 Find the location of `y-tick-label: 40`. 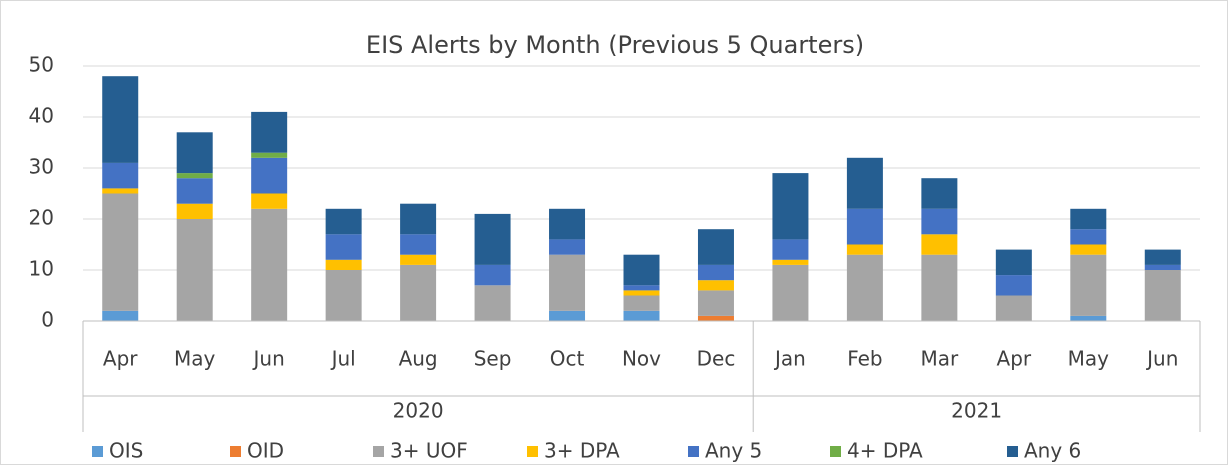

y-tick-label: 40 is located at coordinates (41, 116).